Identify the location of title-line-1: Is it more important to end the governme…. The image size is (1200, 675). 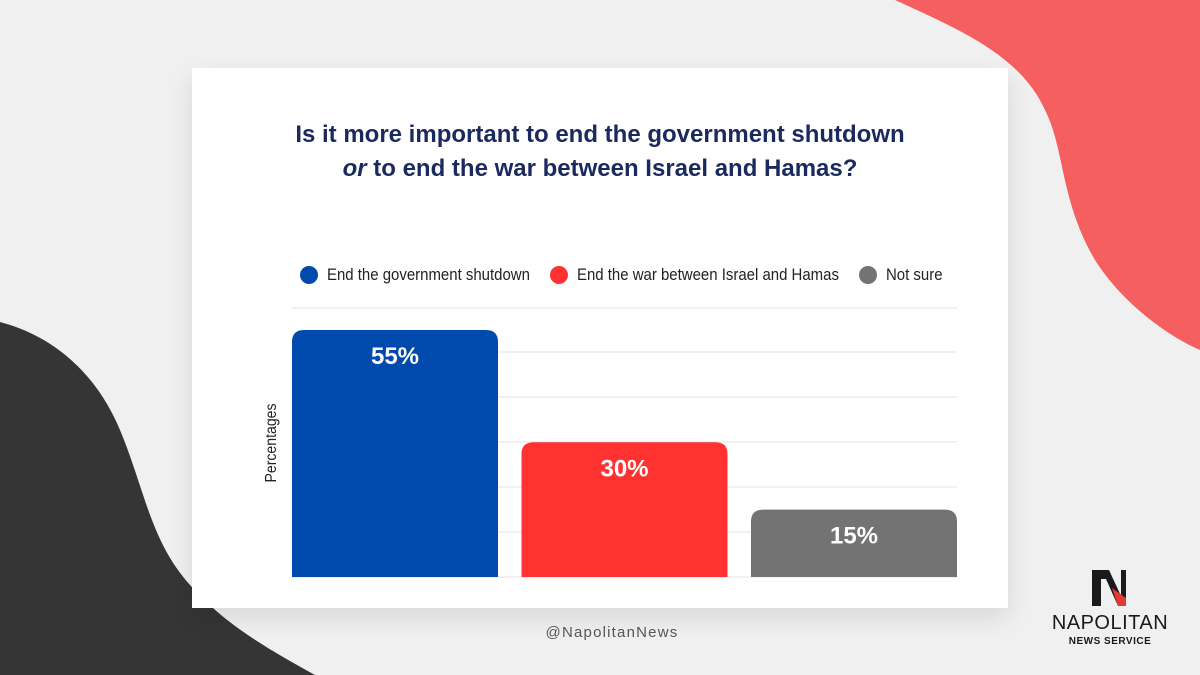
(600, 134).